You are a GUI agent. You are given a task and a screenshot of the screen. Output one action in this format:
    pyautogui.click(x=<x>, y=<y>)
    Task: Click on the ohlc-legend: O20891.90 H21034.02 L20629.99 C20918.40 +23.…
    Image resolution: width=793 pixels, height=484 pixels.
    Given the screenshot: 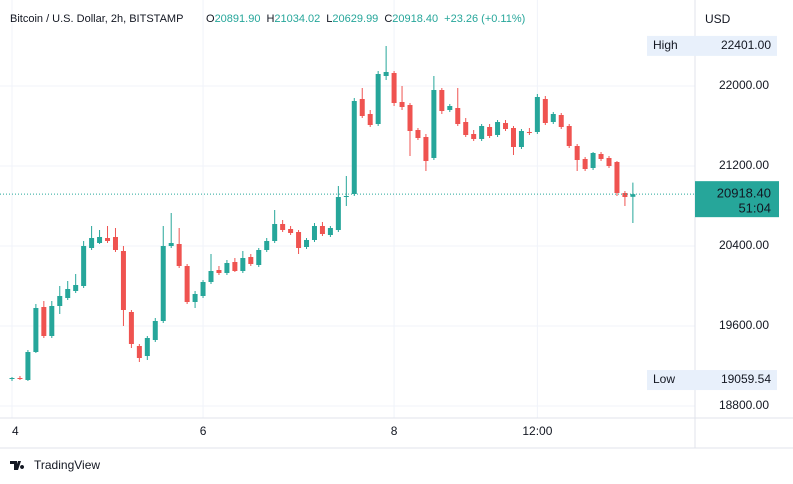 What is the action you would take?
    pyautogui.click(x=365, y=19)
    